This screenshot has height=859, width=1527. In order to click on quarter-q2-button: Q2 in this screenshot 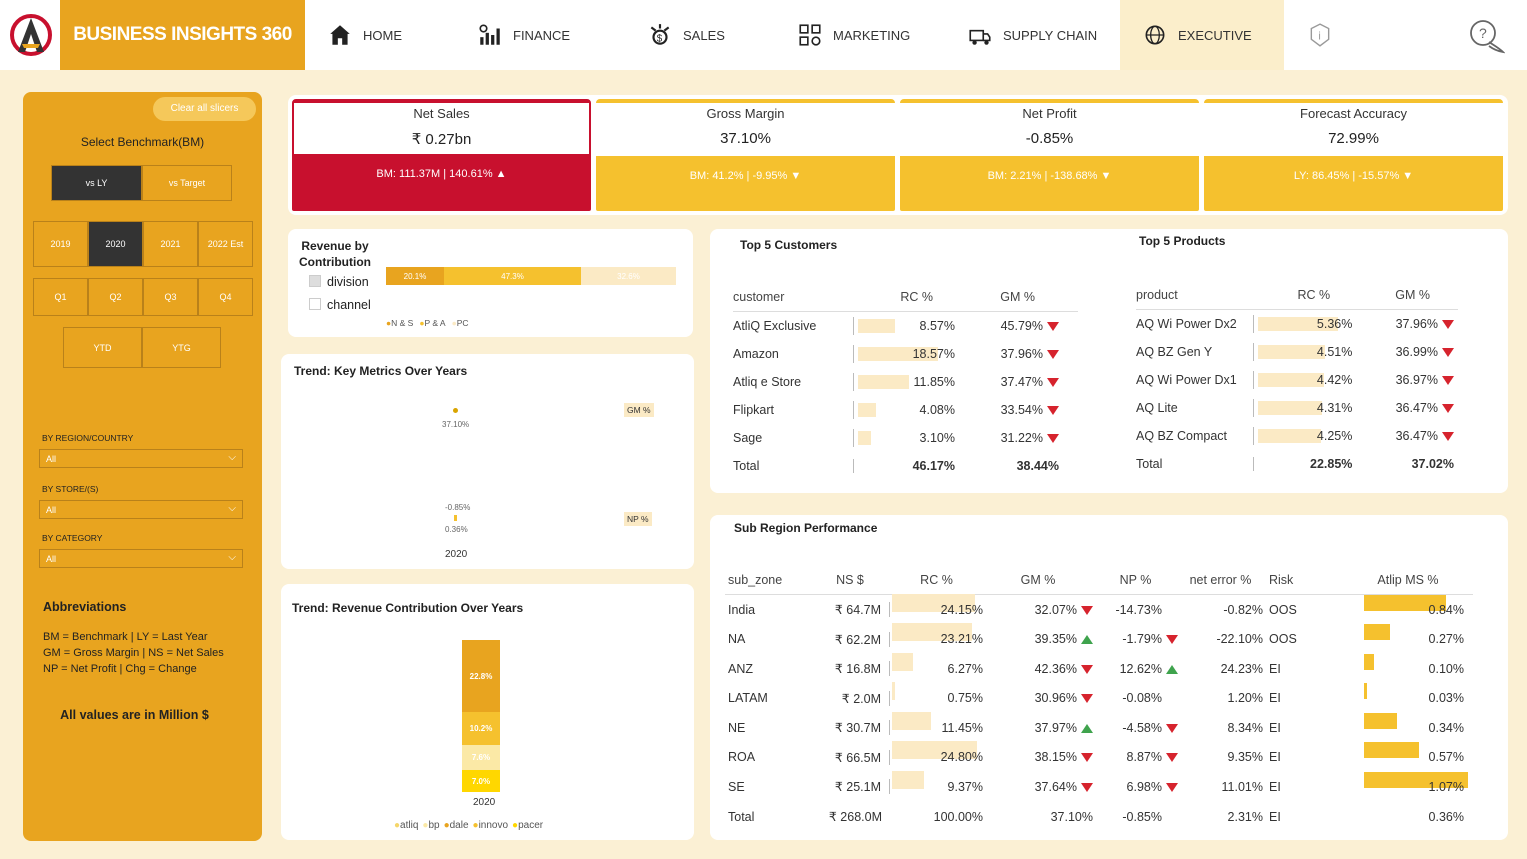, I will do `click(115, 297)`.